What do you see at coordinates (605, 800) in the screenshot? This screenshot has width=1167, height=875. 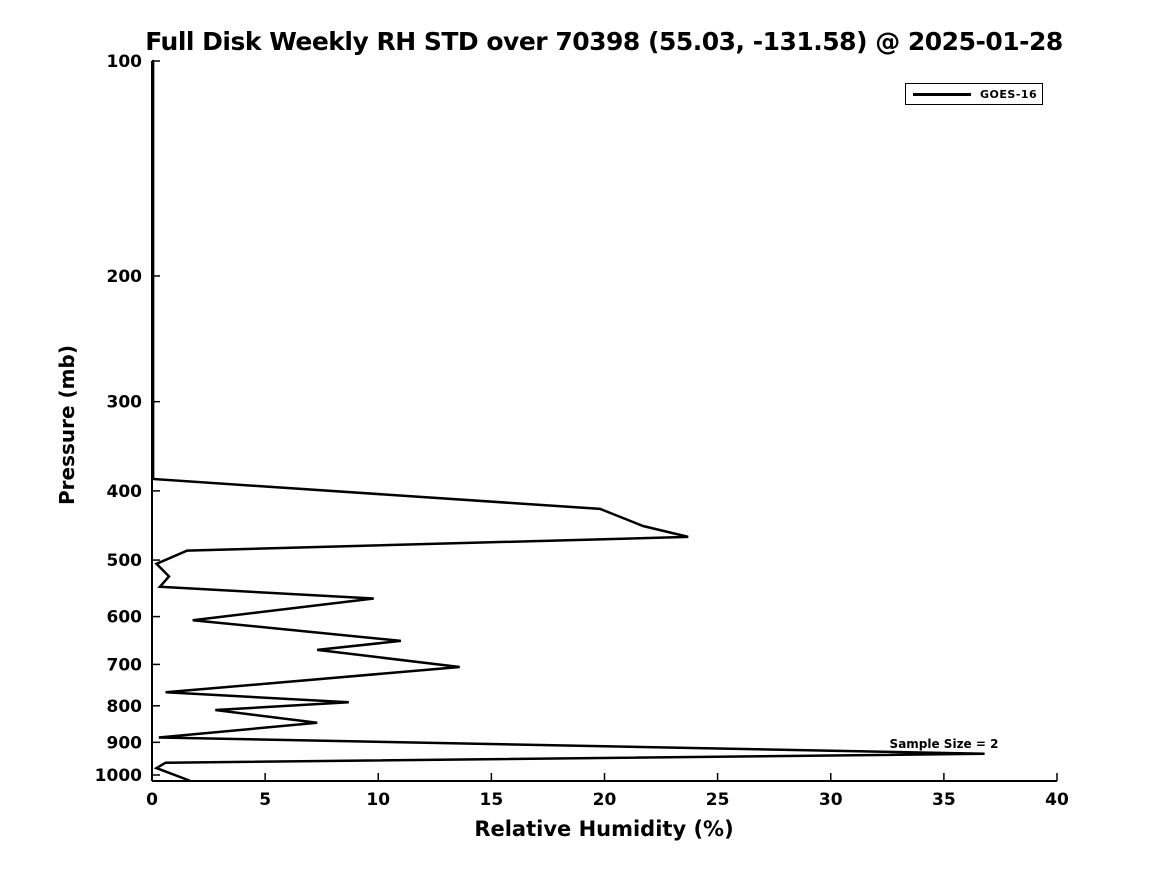 I see `x-tick-label: 20` at bounding box center [605, 800].